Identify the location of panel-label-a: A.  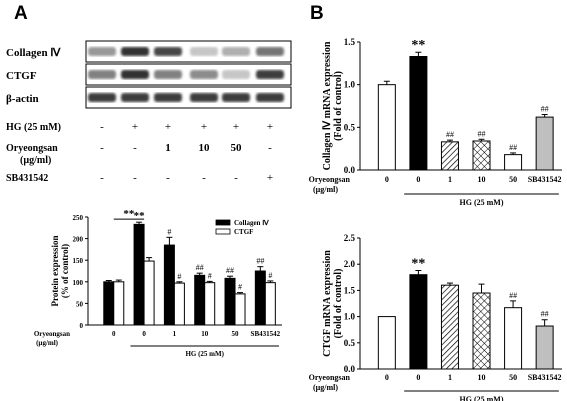
(21, 13).